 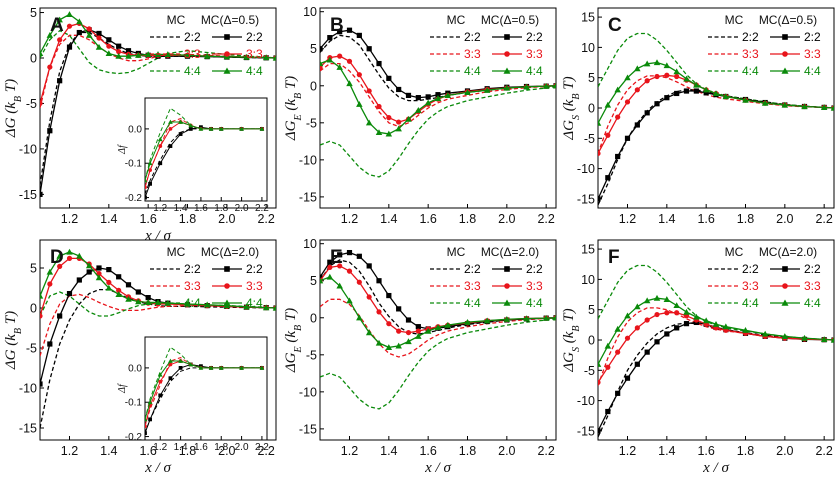 What do you see at coordinates (122, 149) in the screenshot?
I see `panel-a-inset-ylabel: Δf` at bounding box center [122, 149].